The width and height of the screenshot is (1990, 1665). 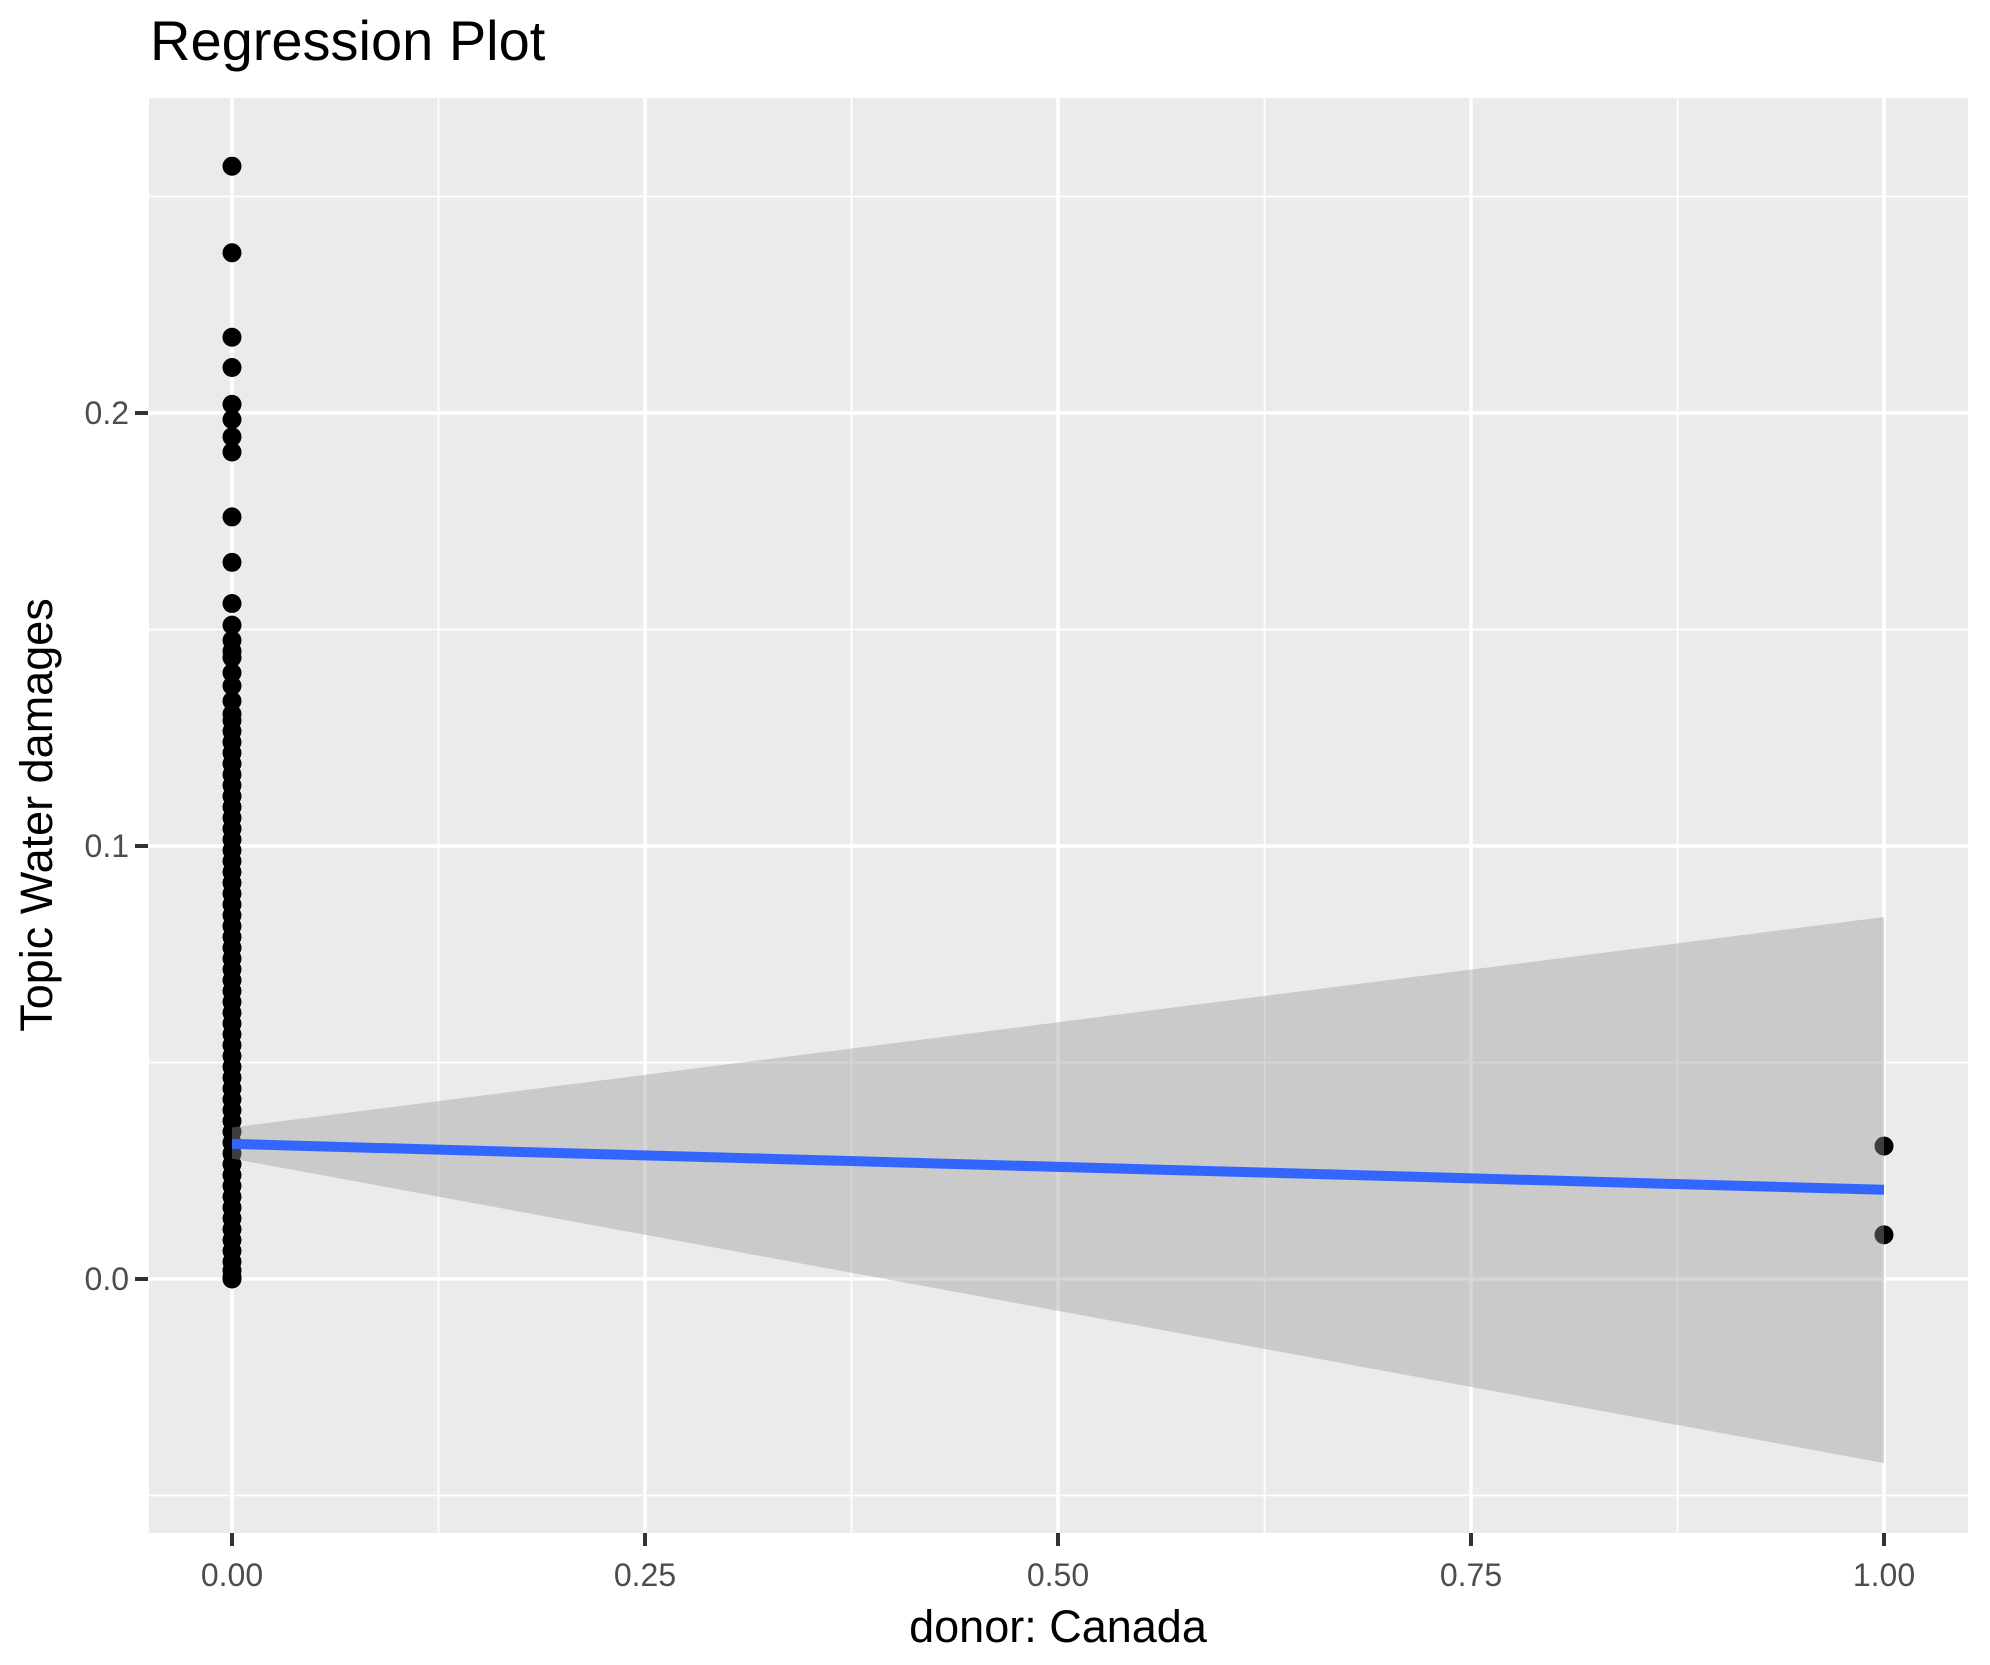 What do you see at coordinates (36, 815) in the screenshot?
I see `y-axis-title: Topic Water damages` at bounding box center [36, 815].